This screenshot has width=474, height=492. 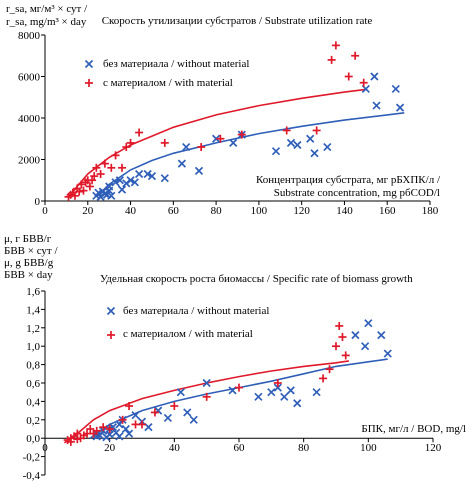 I want to click on y-tick-label: 4000, so click(x=29, y=119).